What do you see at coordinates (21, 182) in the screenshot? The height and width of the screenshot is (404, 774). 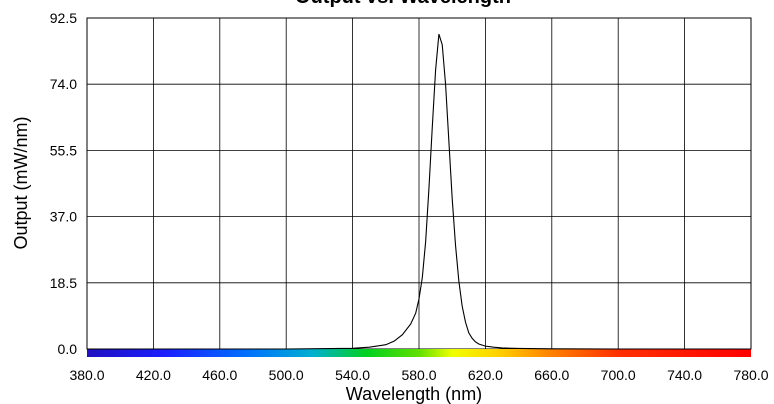 I see `y-axis-title: Output (mW/nm)` at bounding box center [21, 182].